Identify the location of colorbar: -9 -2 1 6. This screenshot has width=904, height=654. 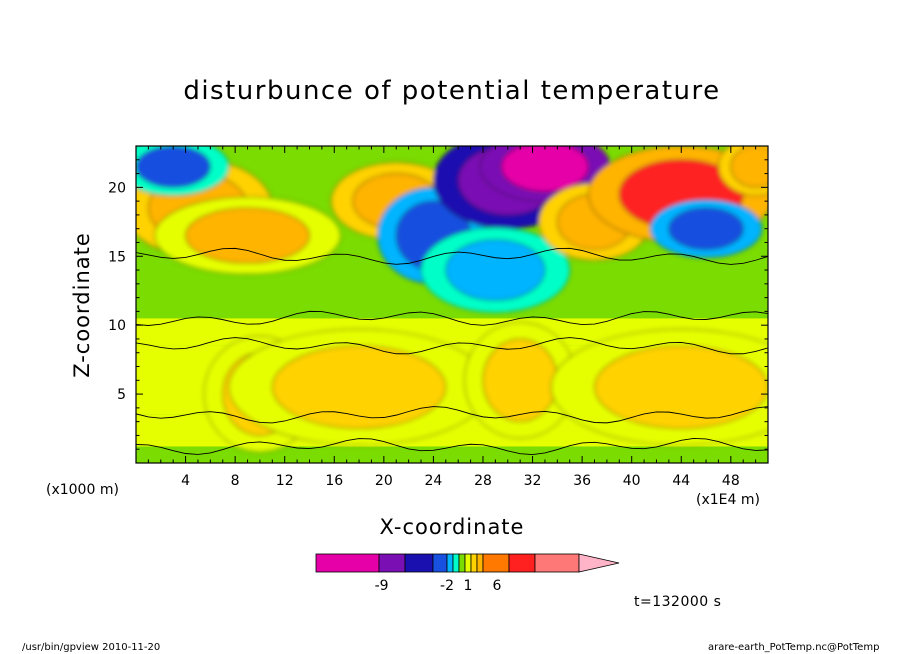
(467, 573).